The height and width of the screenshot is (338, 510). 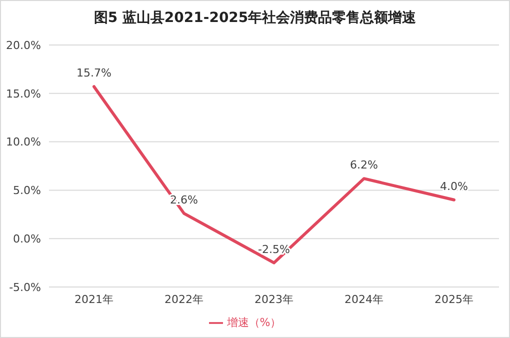 What do you see at coordinates (94, 73) in the screenshot?
I see `data-label: 15.7%` at bounding box center [94, 73].